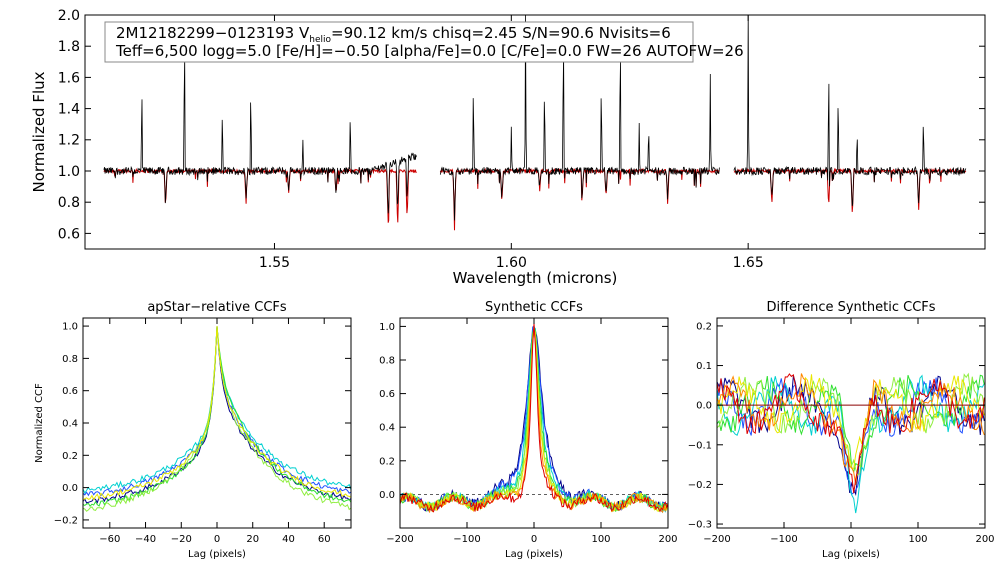  I want to click on difference-ccf-red-line, so click(851, 433).